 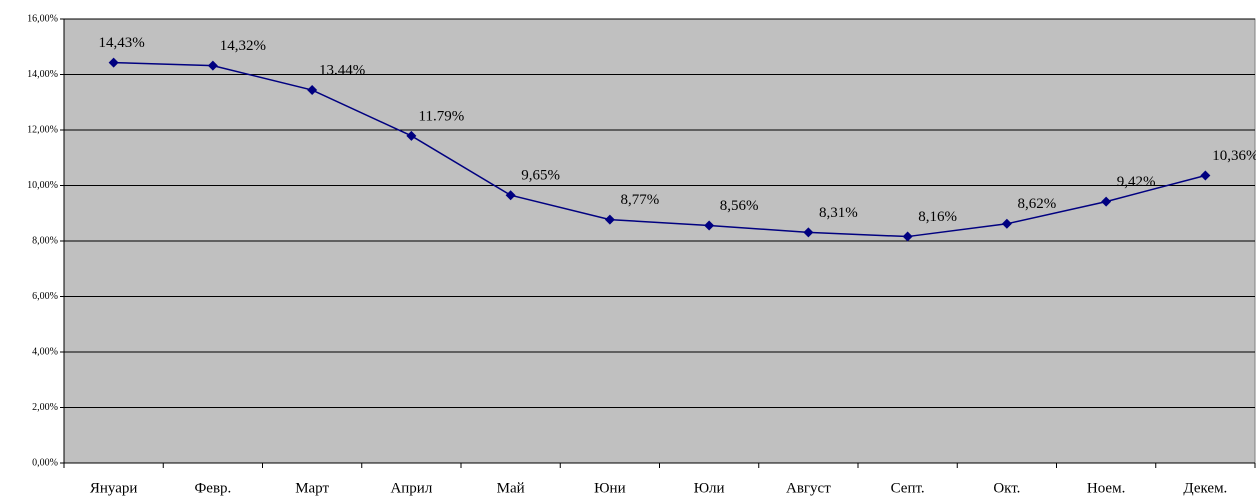 What do you see at coordinates (312, 488) in the screenshot?
I see `x-tick-label: Март` at bounding box center [312, 488].